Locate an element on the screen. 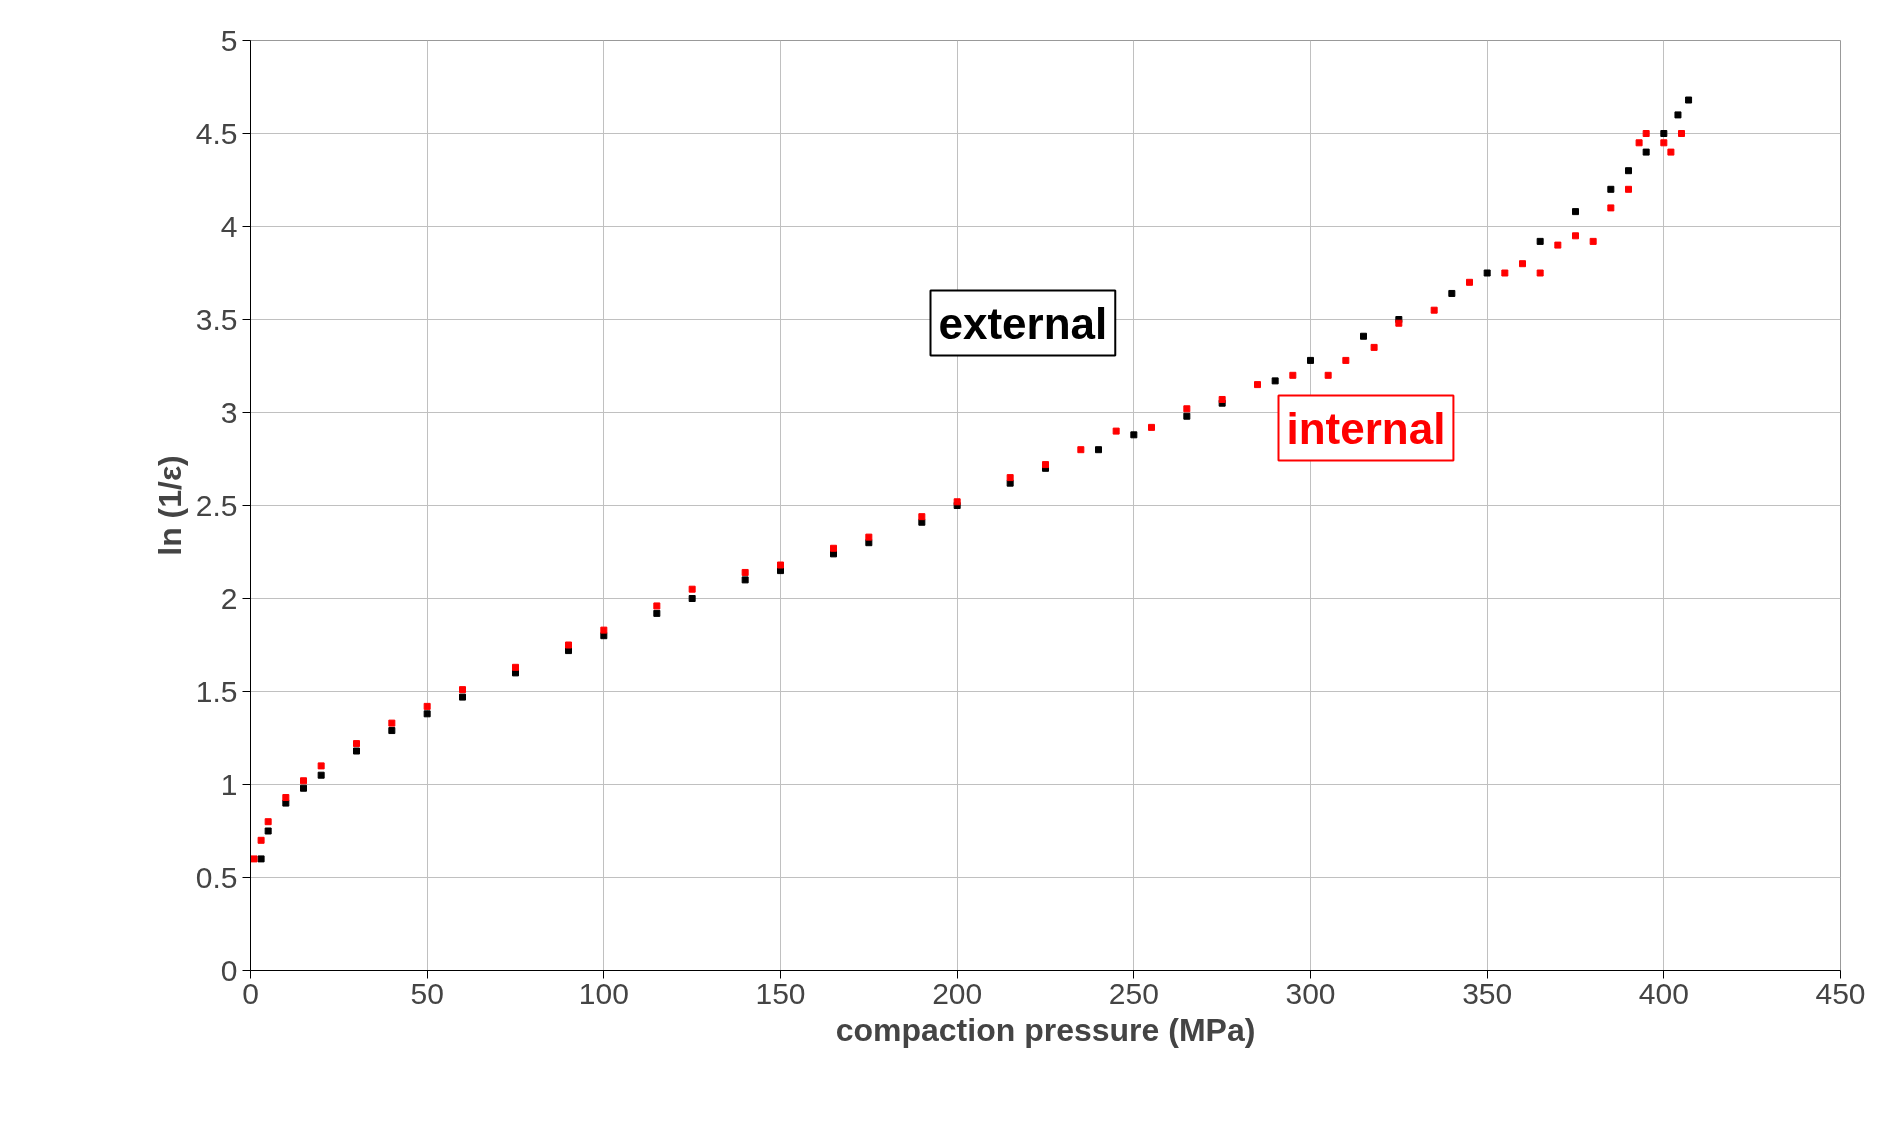  x-tick-label: 50 is located at coordinates (427, 993).